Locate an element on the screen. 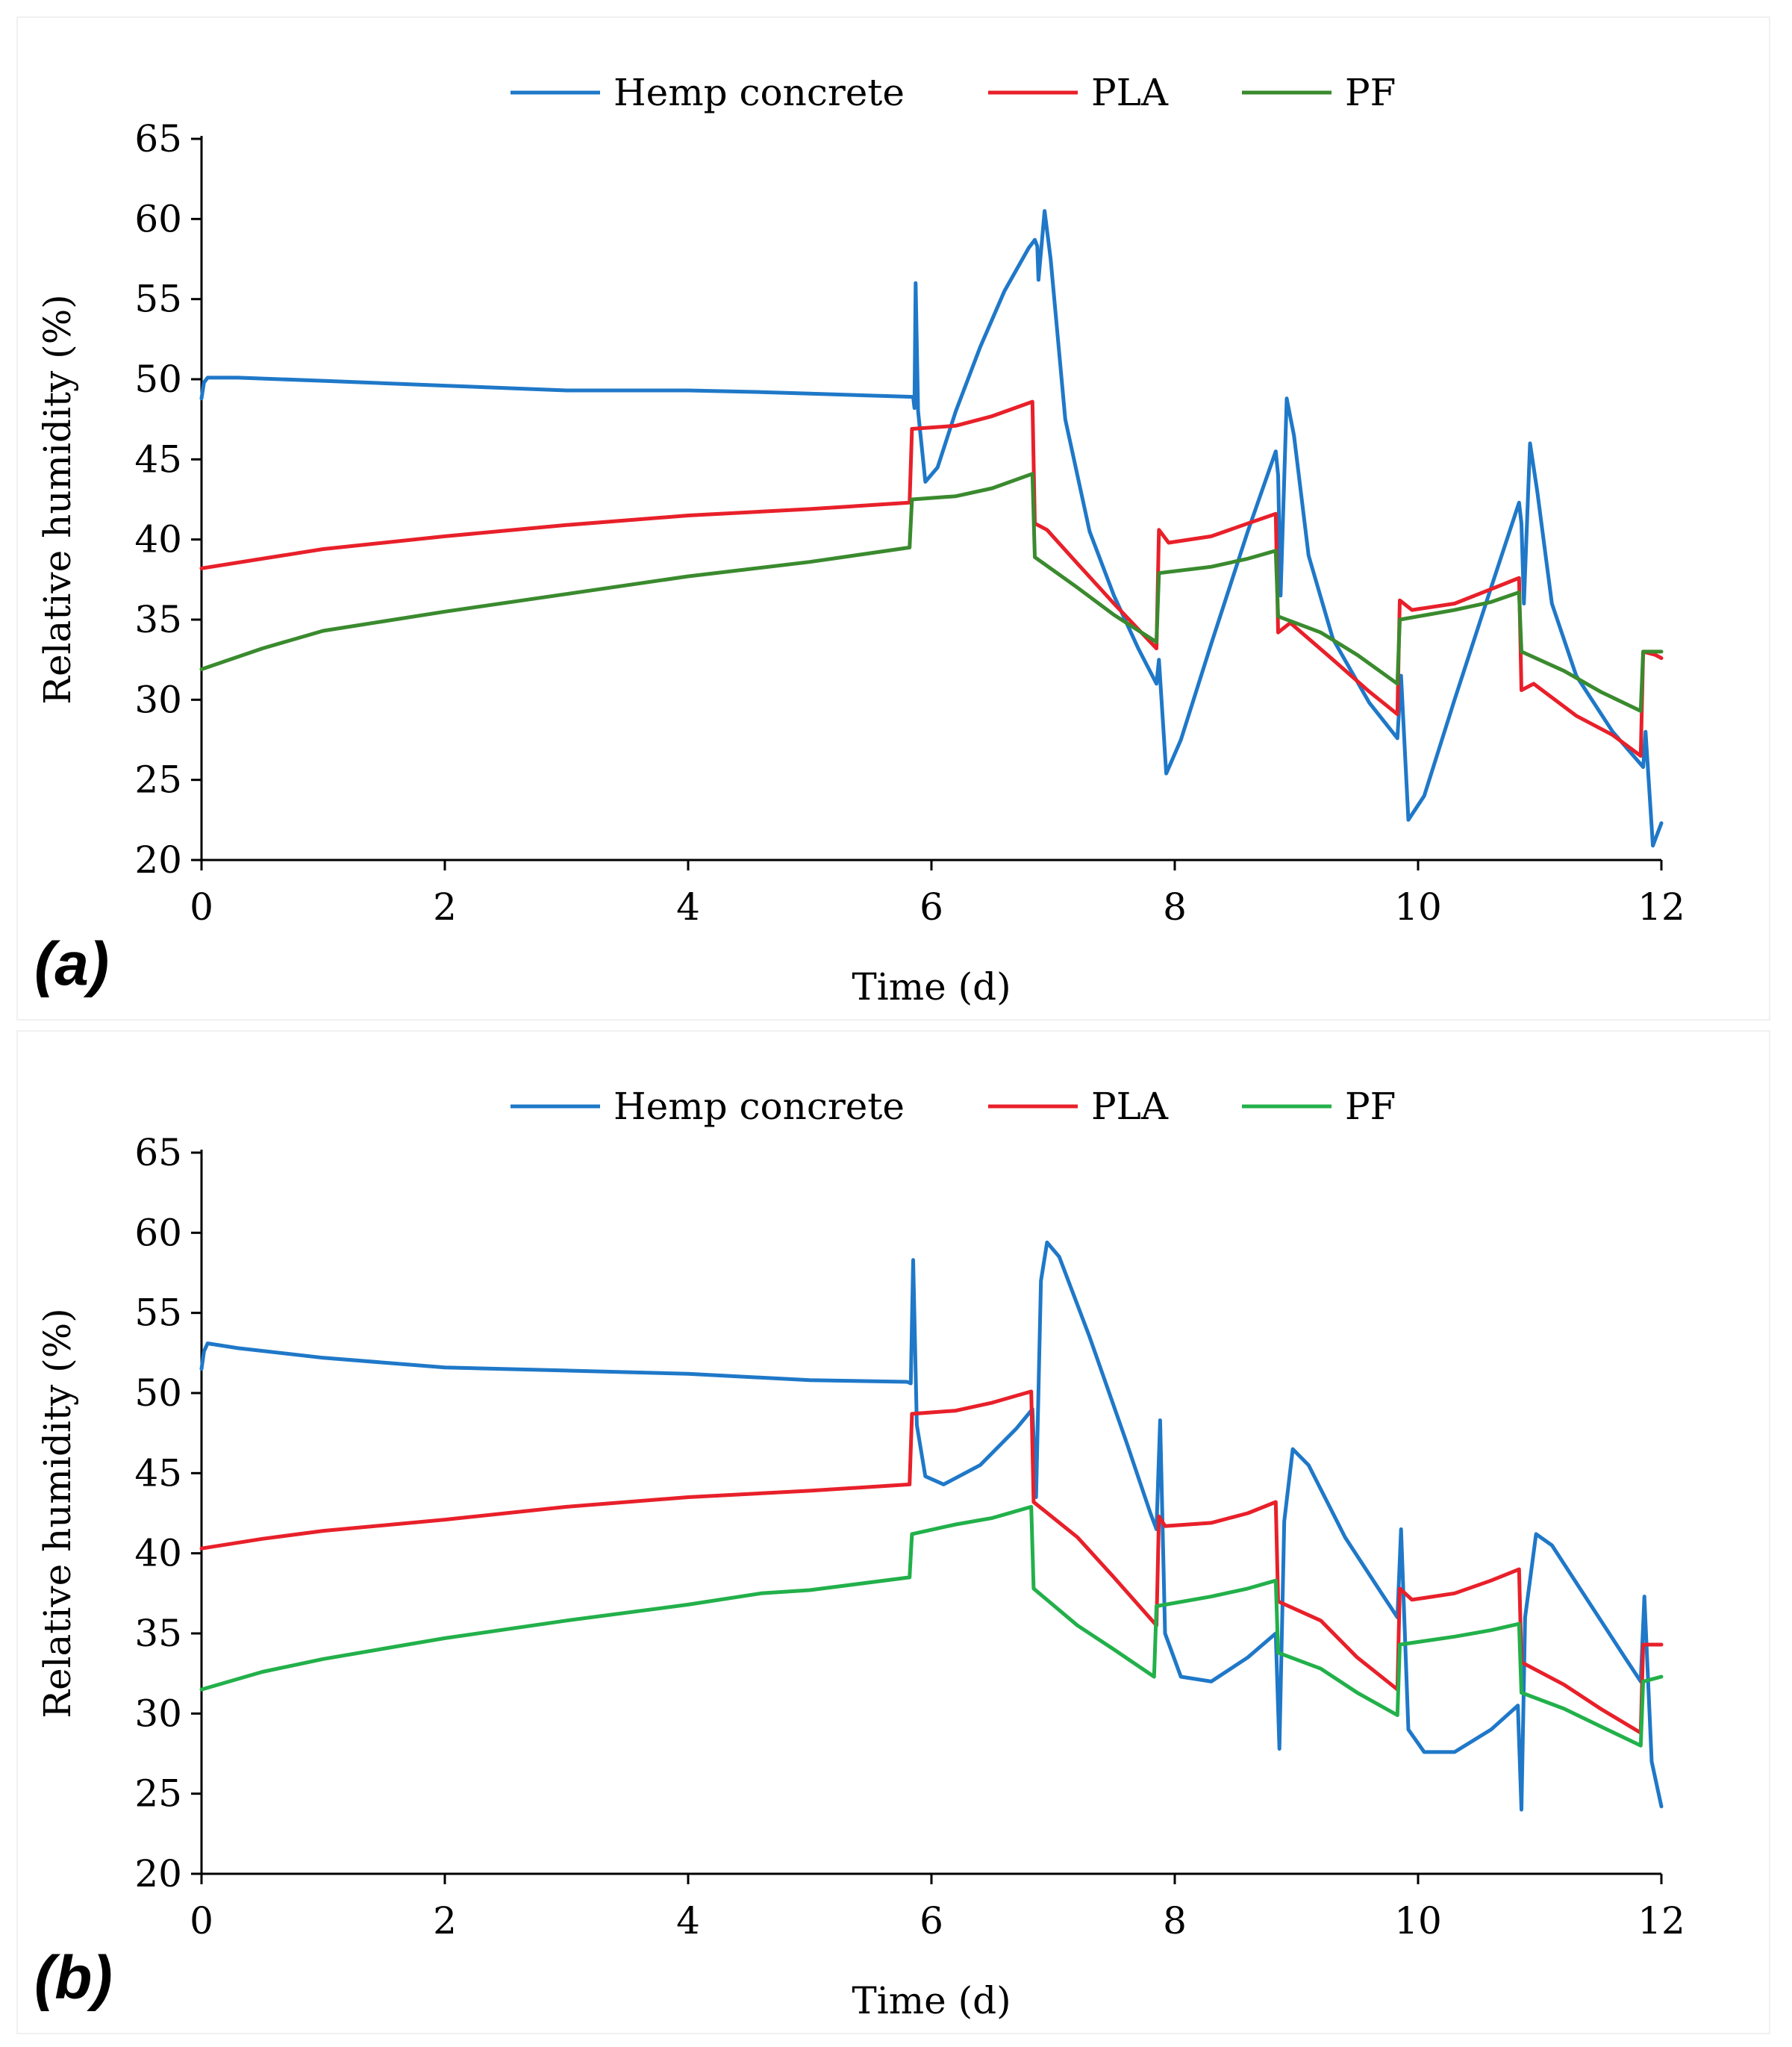 The image size is (1792, 2047). panel-label: (b) is located at coordinates (73, 1978).